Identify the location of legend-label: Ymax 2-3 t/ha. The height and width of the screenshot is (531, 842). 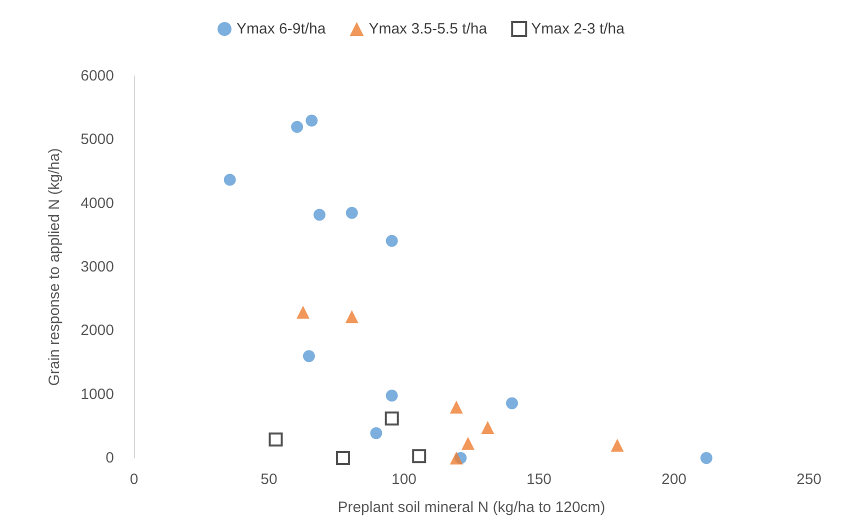
(578, 29).